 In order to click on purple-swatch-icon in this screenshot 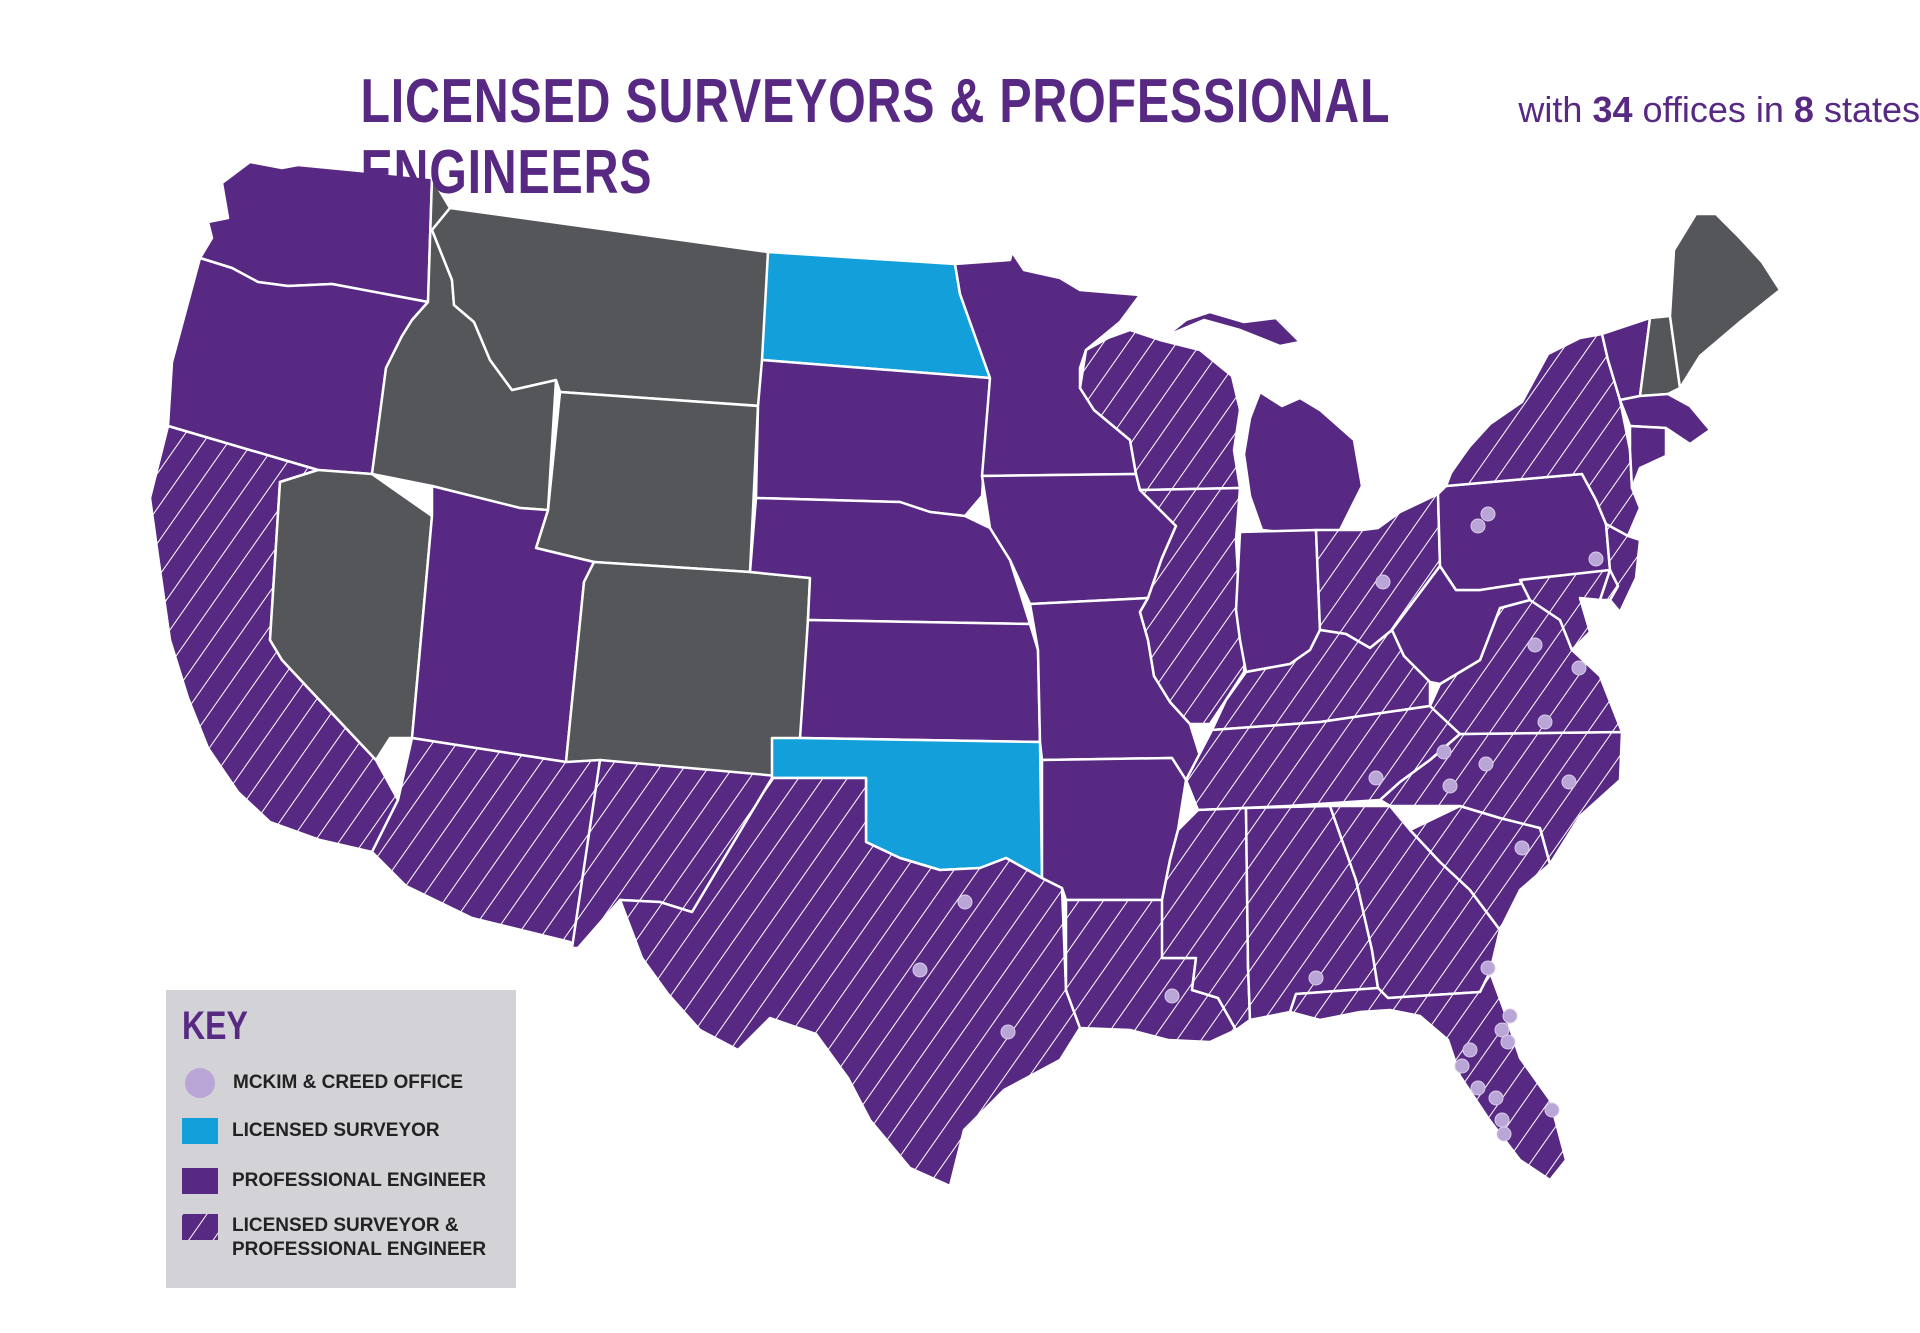, I will do `click(200, 1181)`.